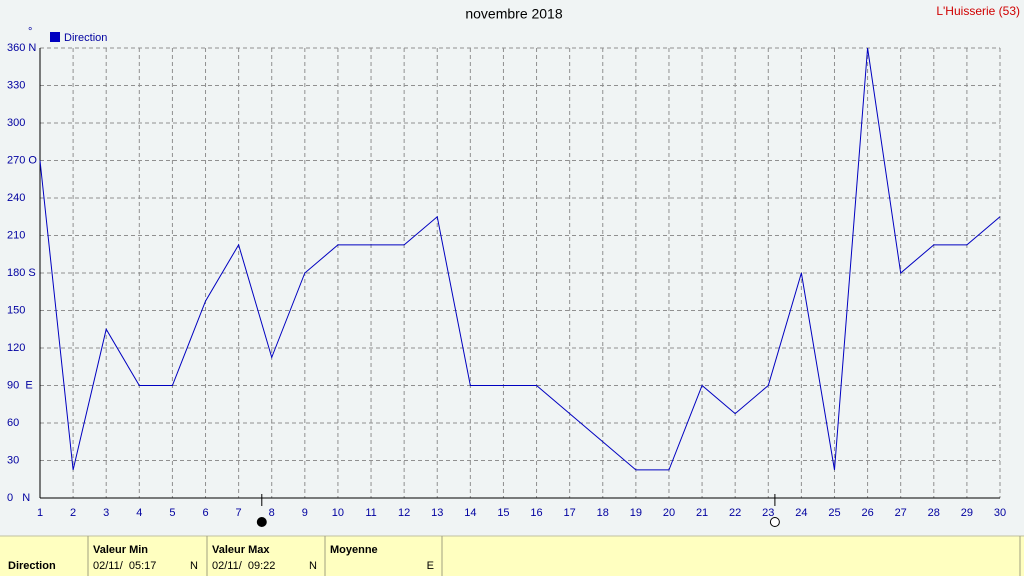 This screenshot has width=1024, height=576. I want to click on y-tick-label: 270 O, so click(22, 160).